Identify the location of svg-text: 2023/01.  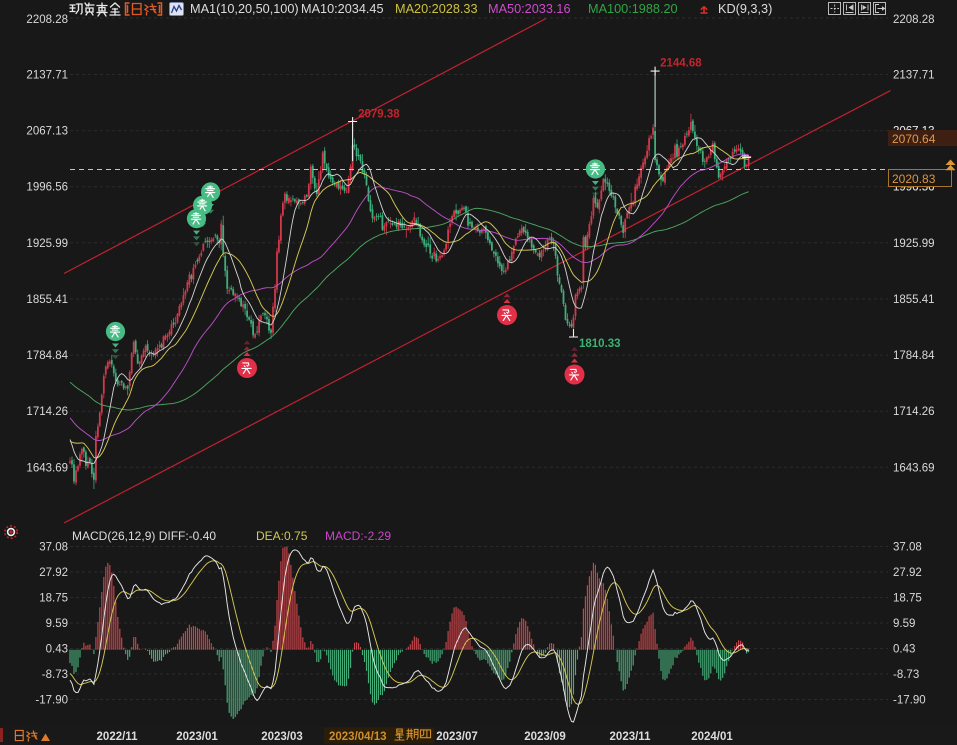
(197, 737).